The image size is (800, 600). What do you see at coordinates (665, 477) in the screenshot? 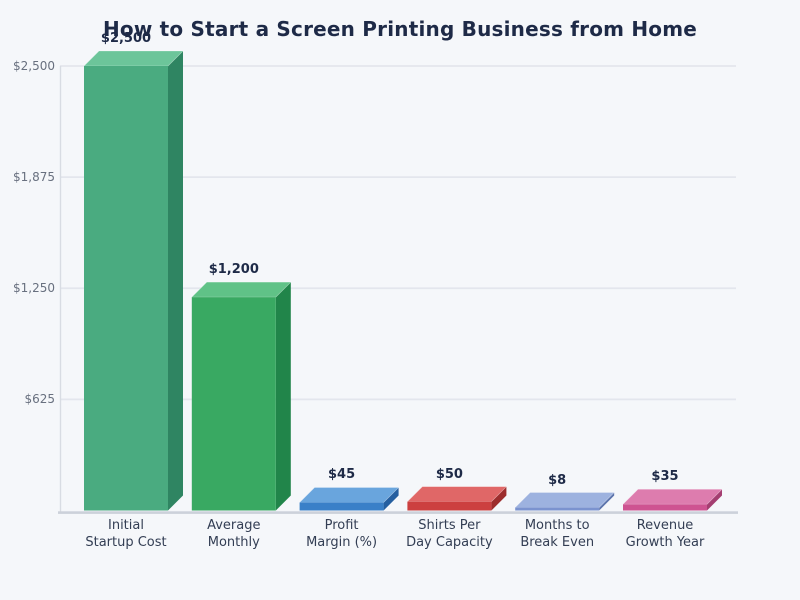
I see `bar-value-label: $35` at bounding box center [665, 477].